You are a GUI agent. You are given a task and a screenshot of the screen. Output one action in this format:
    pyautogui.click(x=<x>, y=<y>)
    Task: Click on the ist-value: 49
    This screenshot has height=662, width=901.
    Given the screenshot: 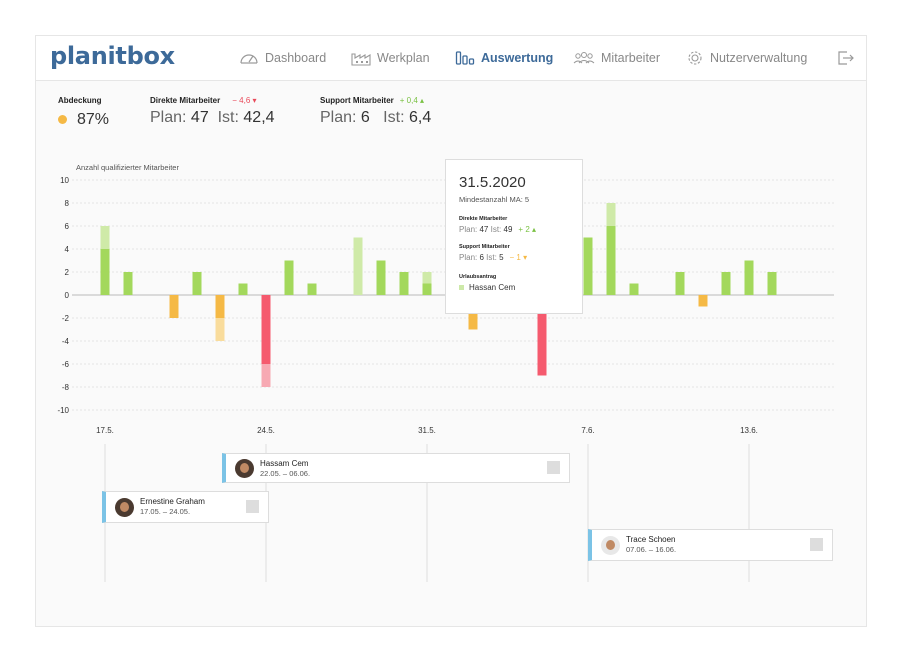 What is the action you would take?
    pyautogui.click(x=508, y=229)
    